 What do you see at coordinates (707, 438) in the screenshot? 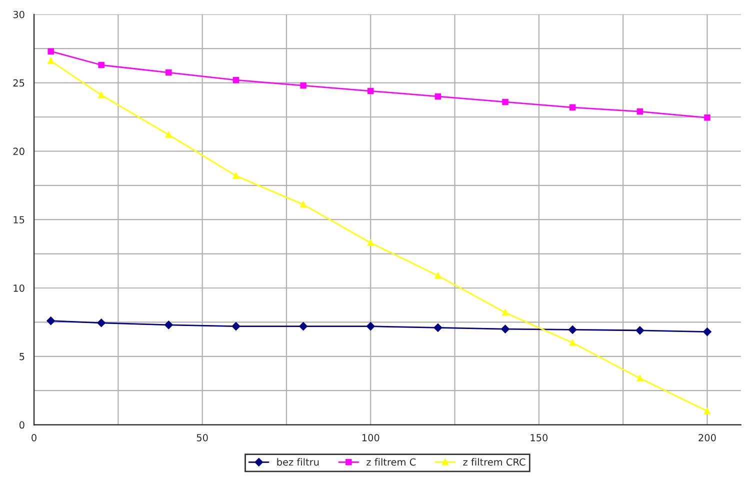
I see `x-tick-label: 200` at bounding box center [707, 438].